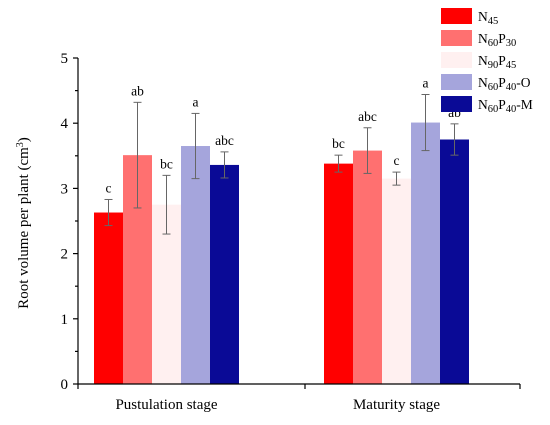  Describe the element at coordinates (488, 18) in the screenshot. I see `legend-label-N45: N45` at that location.